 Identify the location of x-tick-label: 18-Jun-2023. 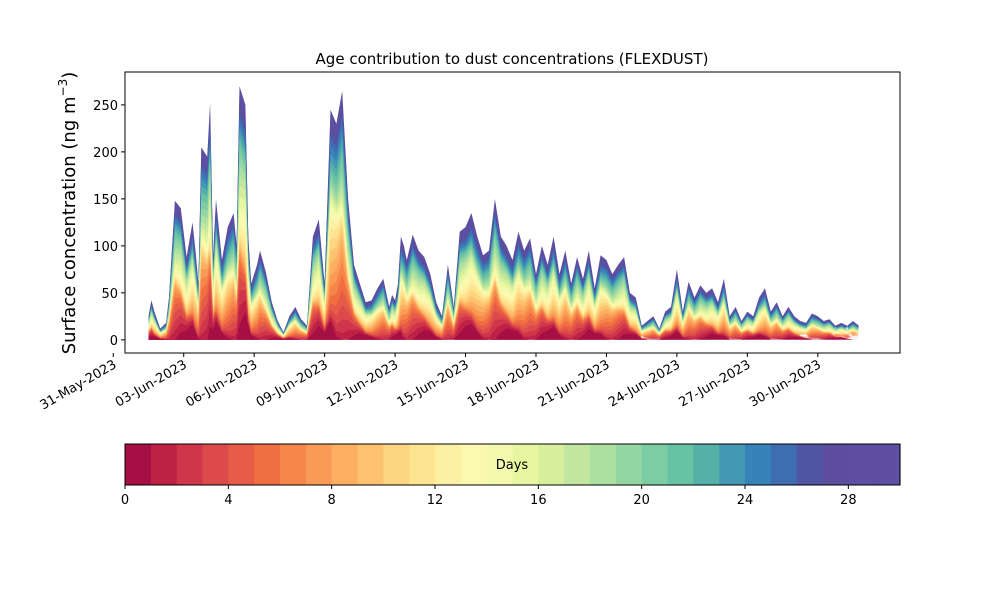
(503, 383).